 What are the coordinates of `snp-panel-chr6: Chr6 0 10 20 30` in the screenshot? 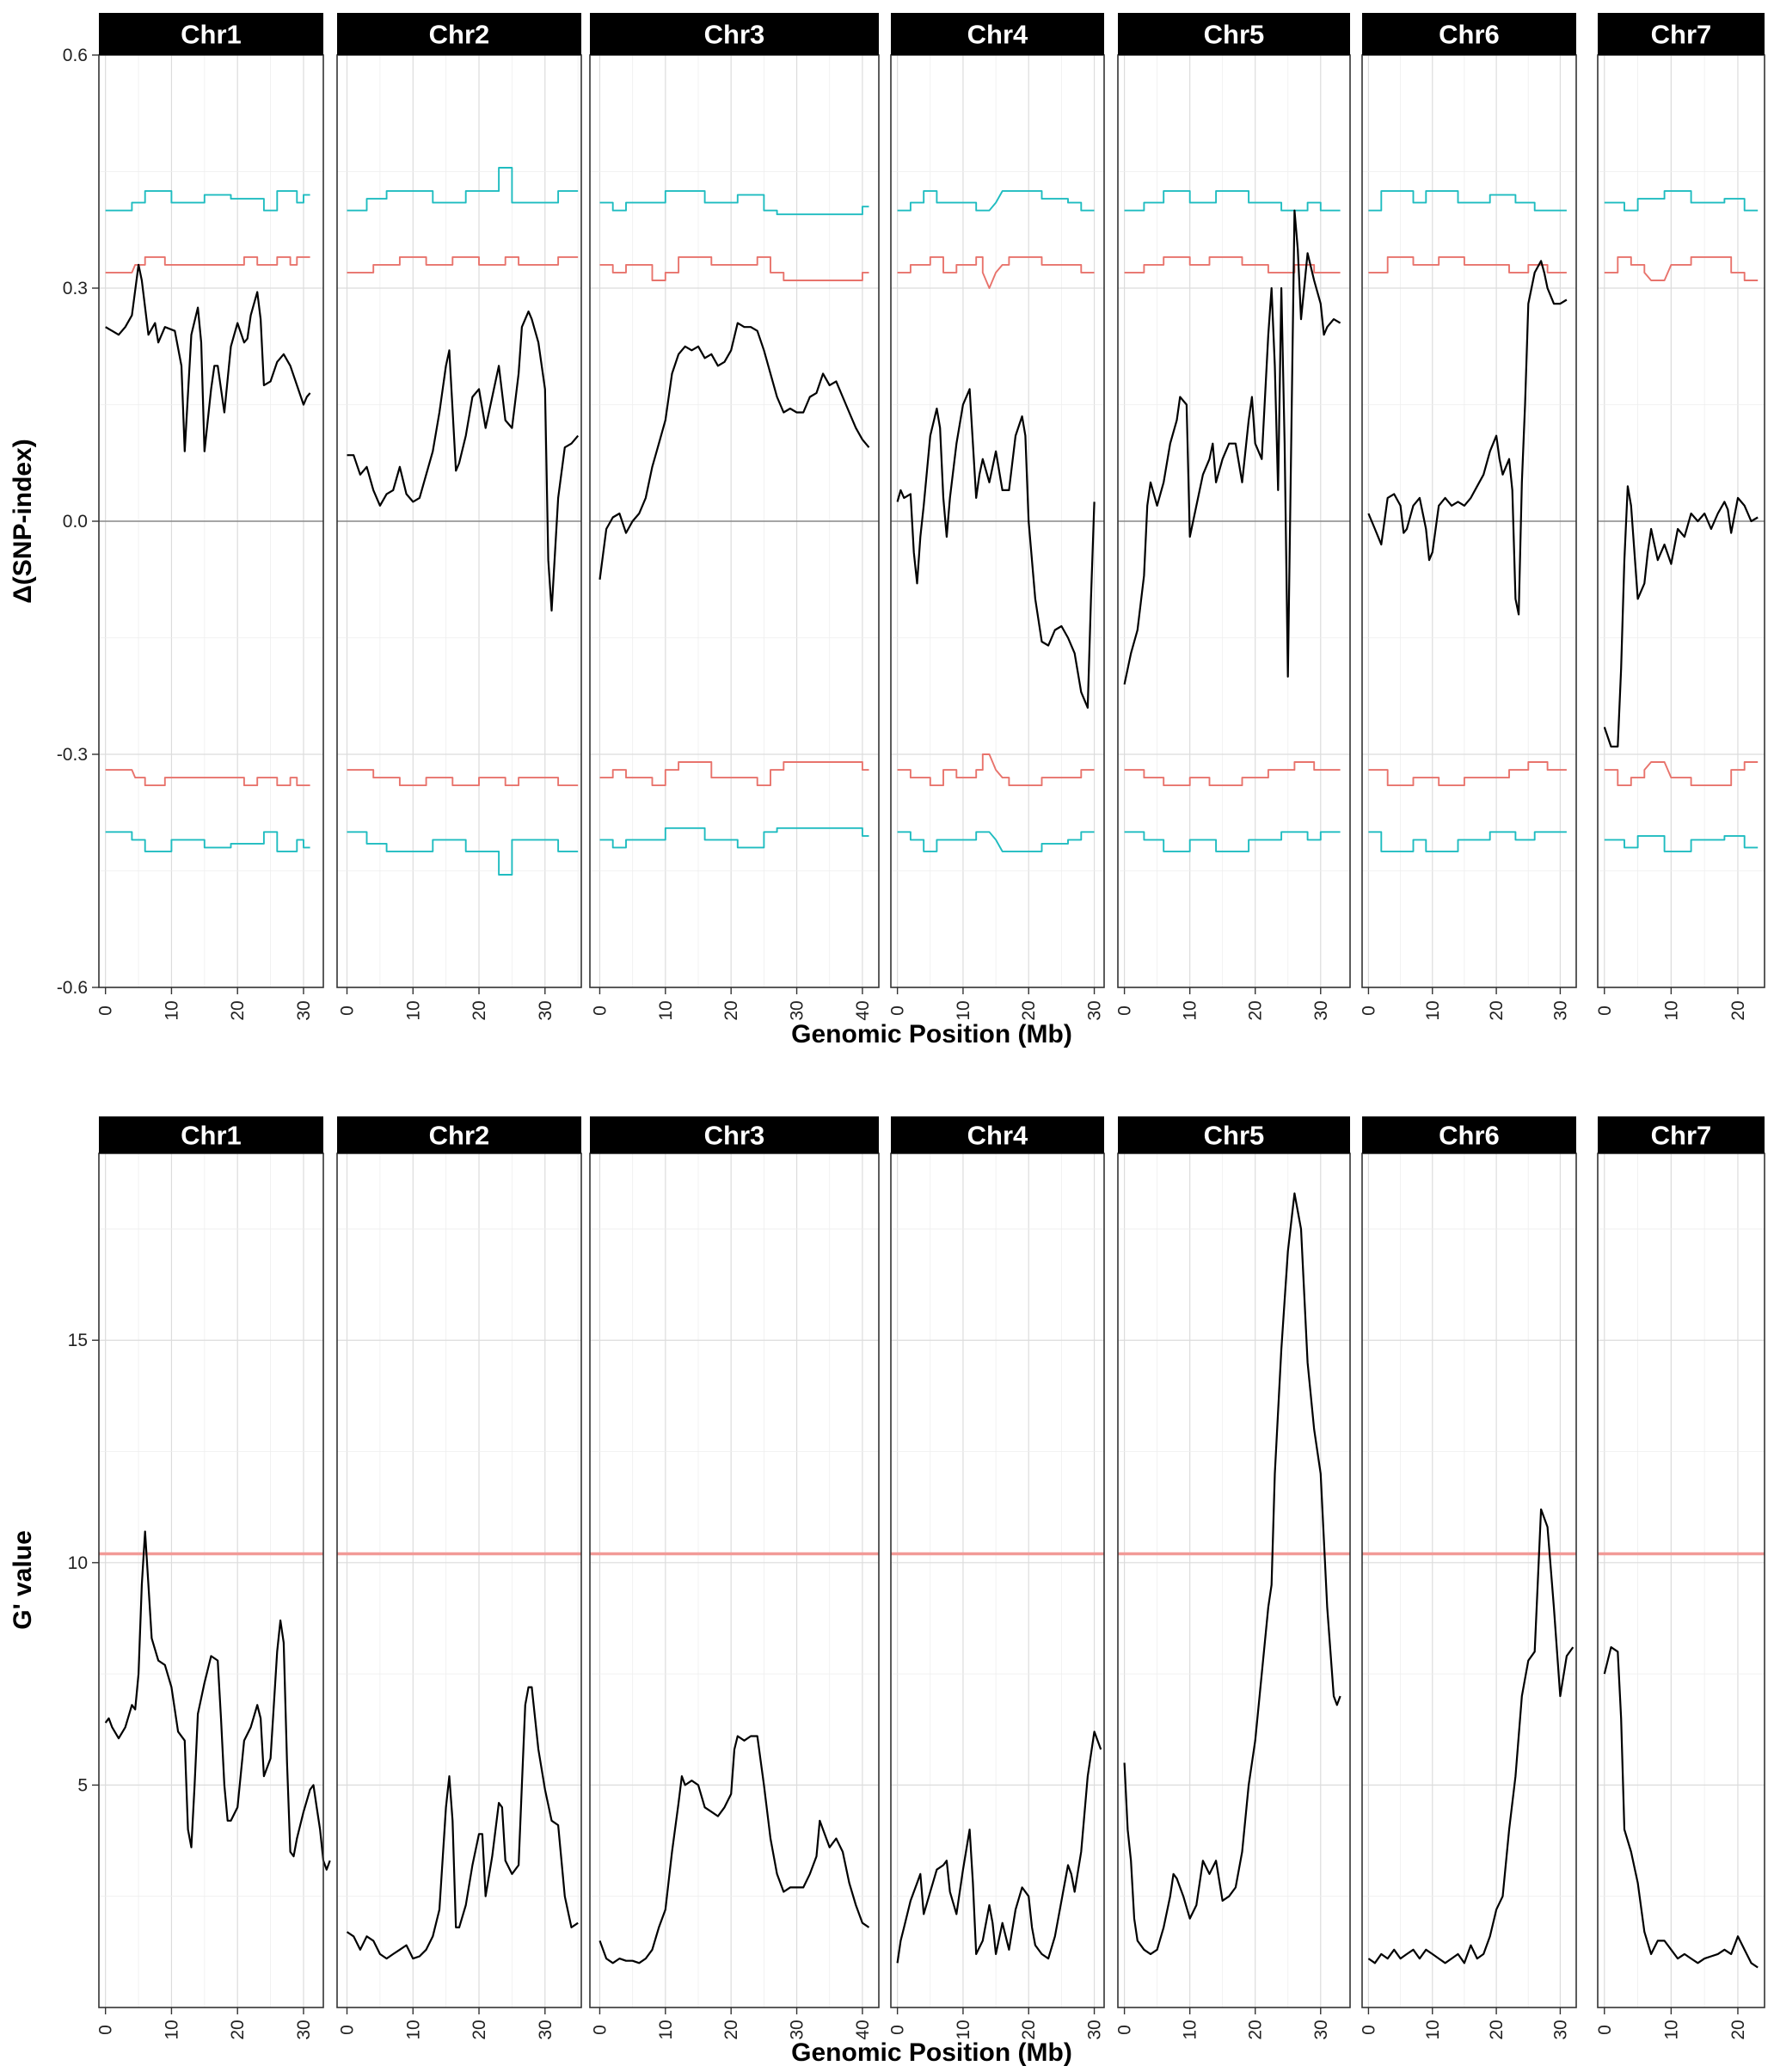 It's located at (1468, 517).